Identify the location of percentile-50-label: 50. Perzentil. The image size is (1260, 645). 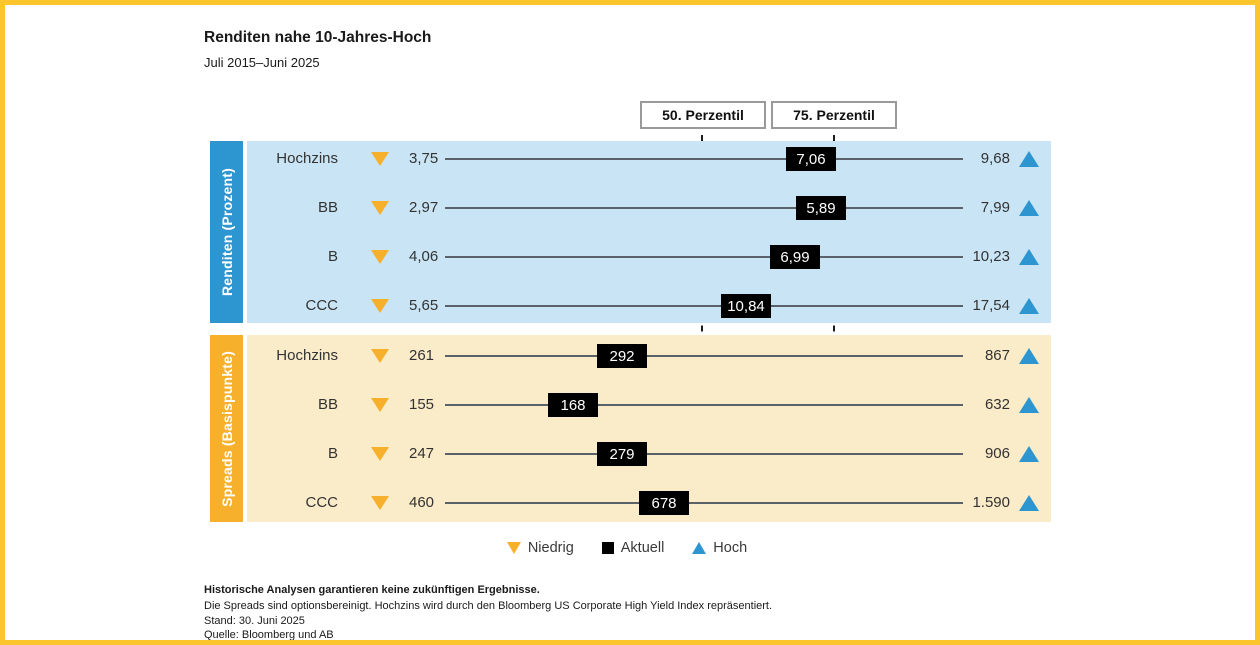
(703, 115).